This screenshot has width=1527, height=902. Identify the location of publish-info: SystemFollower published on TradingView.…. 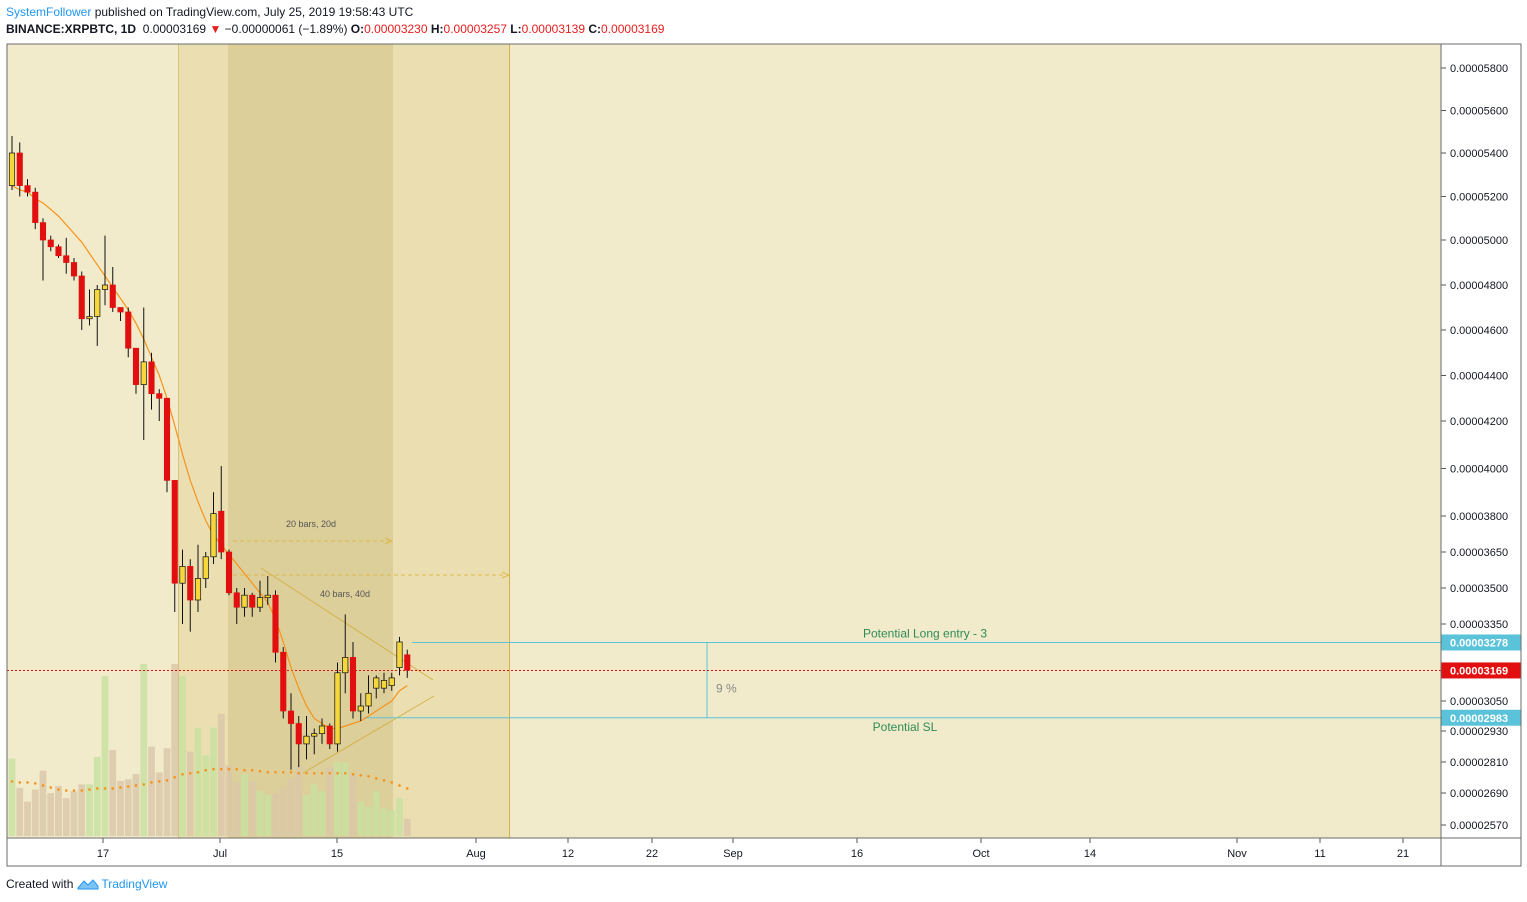
(209, 12).